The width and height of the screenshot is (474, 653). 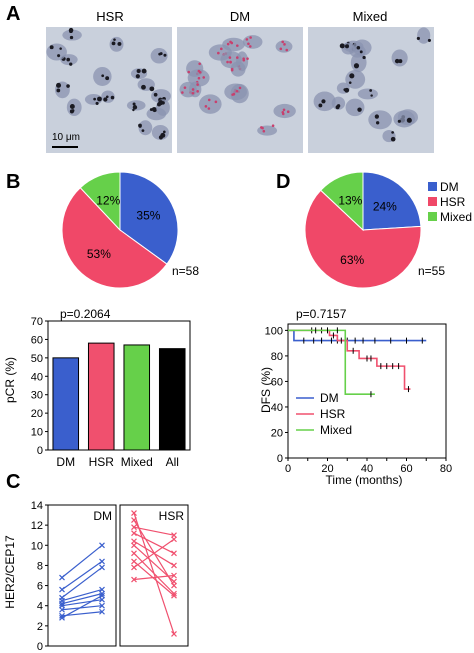 I want to click on pie-b-slice-dm, so click(x=149, y=218).